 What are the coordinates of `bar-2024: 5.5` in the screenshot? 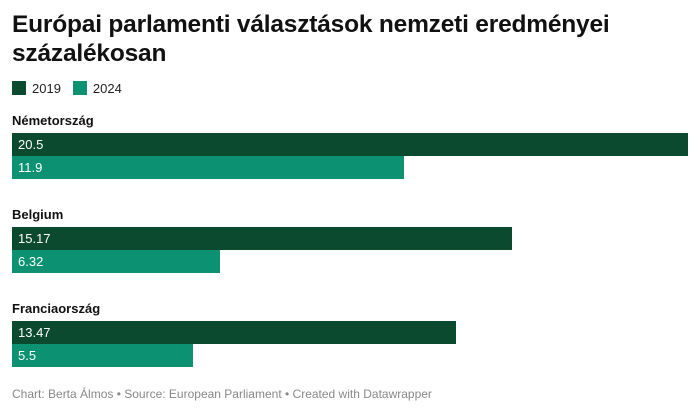 It's located at (102, 355).